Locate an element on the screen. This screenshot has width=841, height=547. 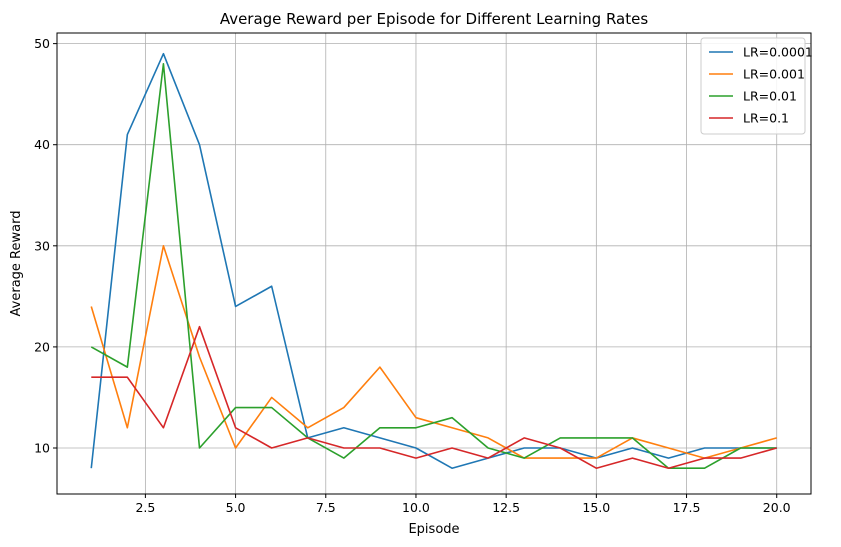
legend-label: LR=0.0001 is located at coordinates (778, 52).